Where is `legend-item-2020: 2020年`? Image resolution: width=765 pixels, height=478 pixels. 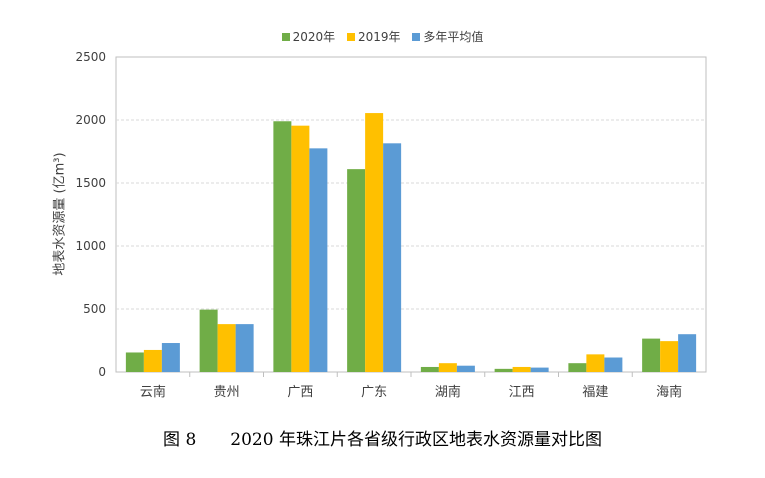 legend-item-2020: 2020年 is located at coordinates (308, 36).